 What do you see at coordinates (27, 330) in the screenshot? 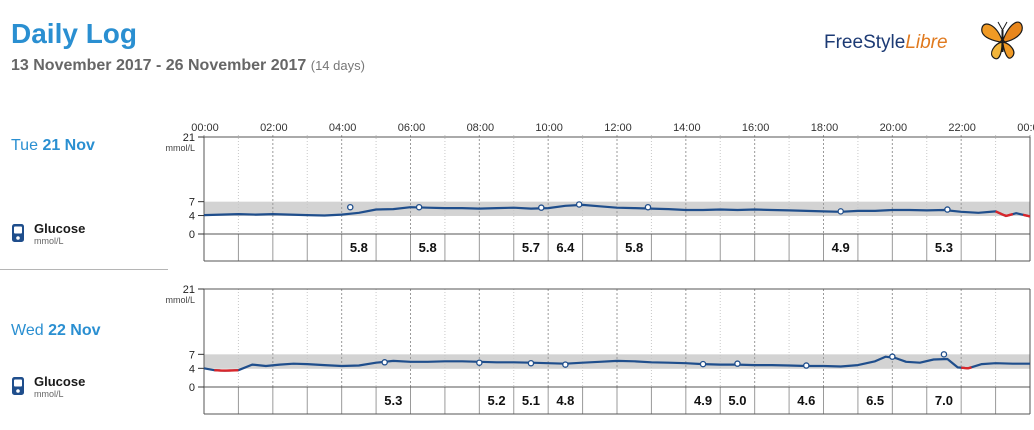
I see `weekday: Wed` at bounding box center [27, 330].